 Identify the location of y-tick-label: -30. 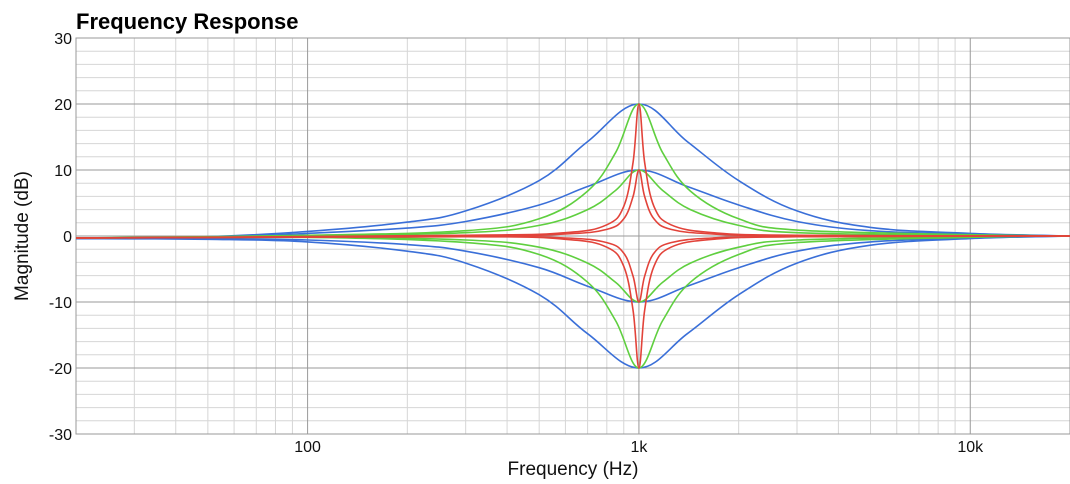
(60, 435).